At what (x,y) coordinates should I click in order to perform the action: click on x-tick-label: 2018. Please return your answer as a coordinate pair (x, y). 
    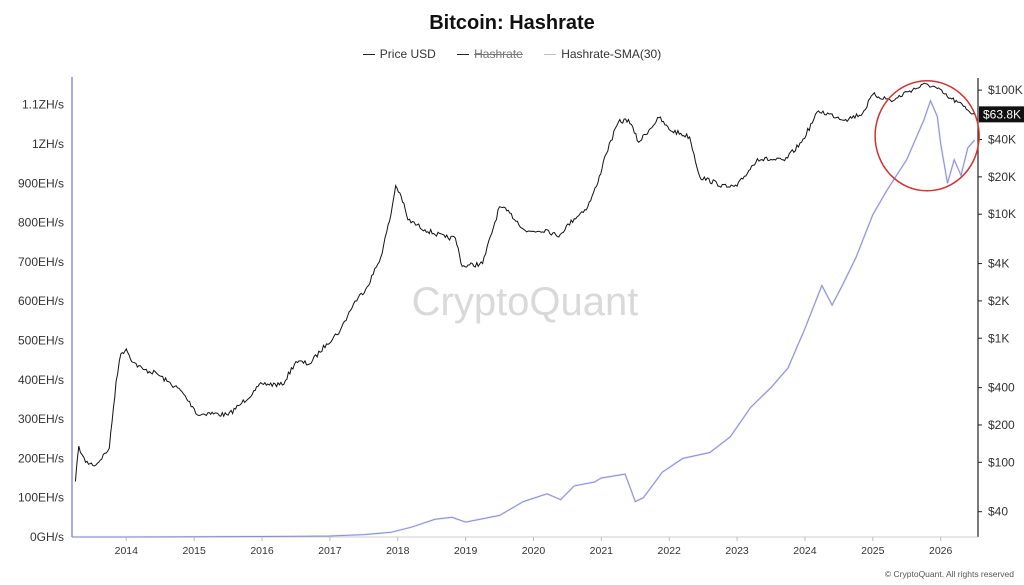
    Looking at the image, I should click on (398, 551).